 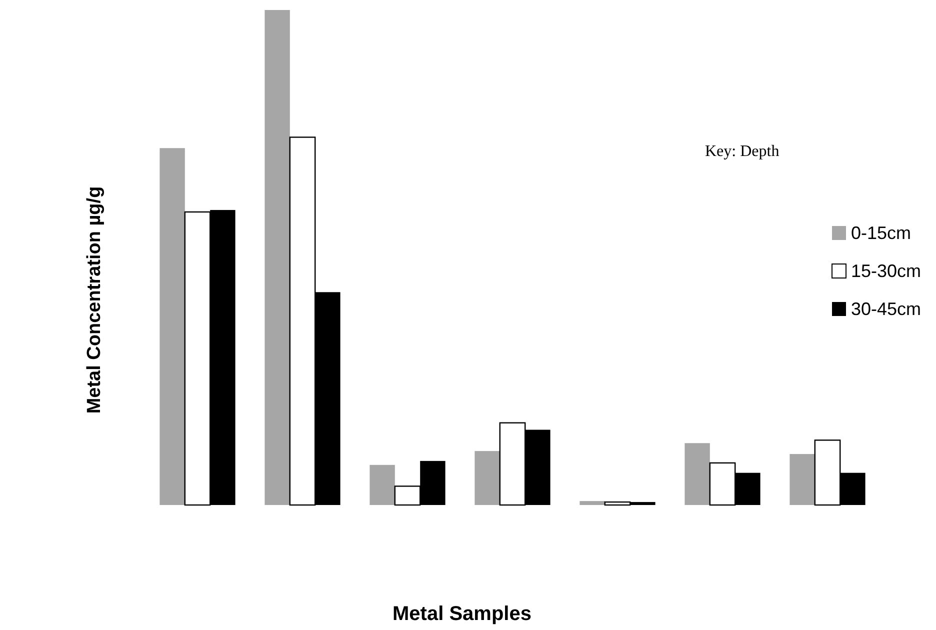 What do you see at coordinates (886, 309) in the screenshot?
I see `legend-label: 30-45cm` at bounding box center [886, 309].